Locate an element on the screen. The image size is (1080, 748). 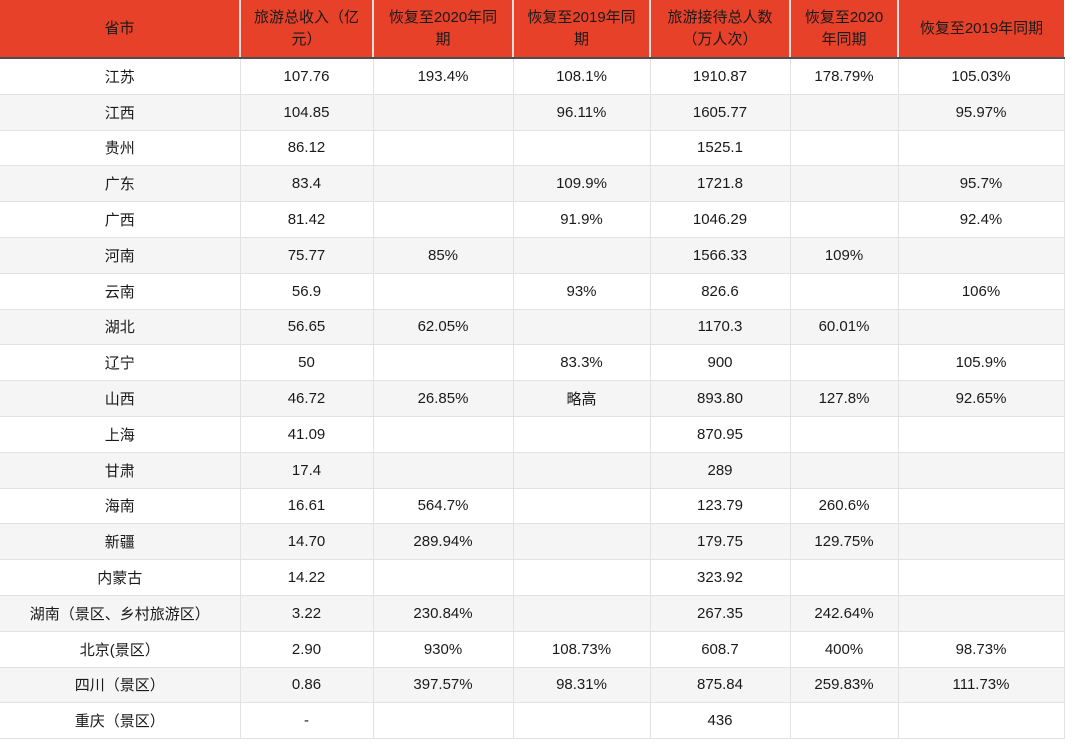
cell-province: 上海 is located at coordinates (120, 434).